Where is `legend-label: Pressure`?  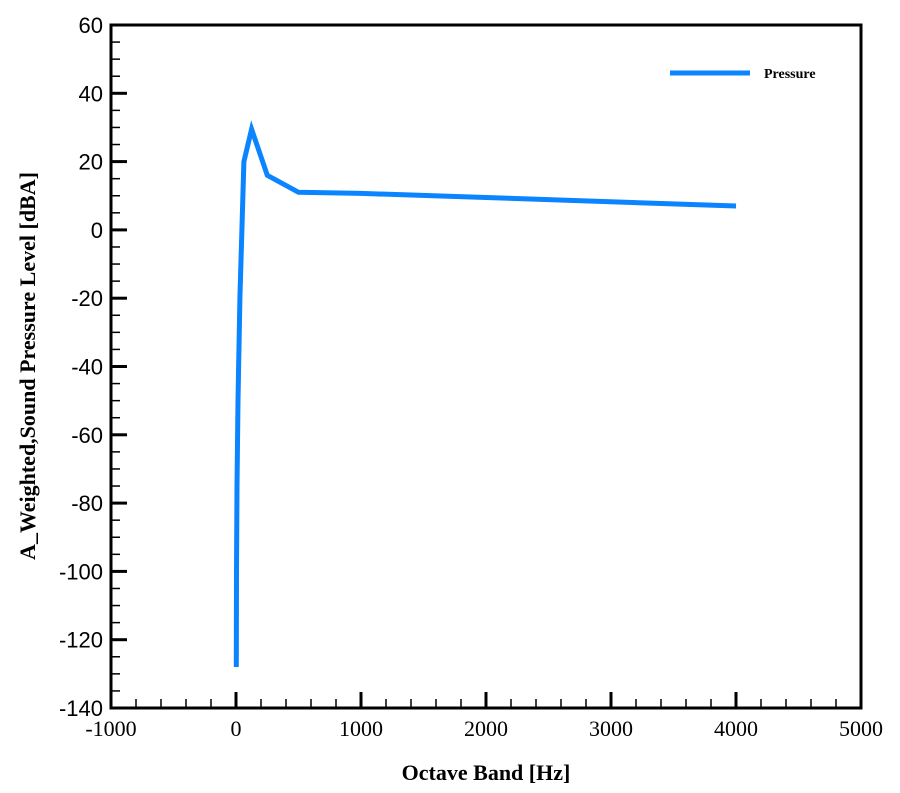
legend-label: Pressure is located at coordinates (790, 74).